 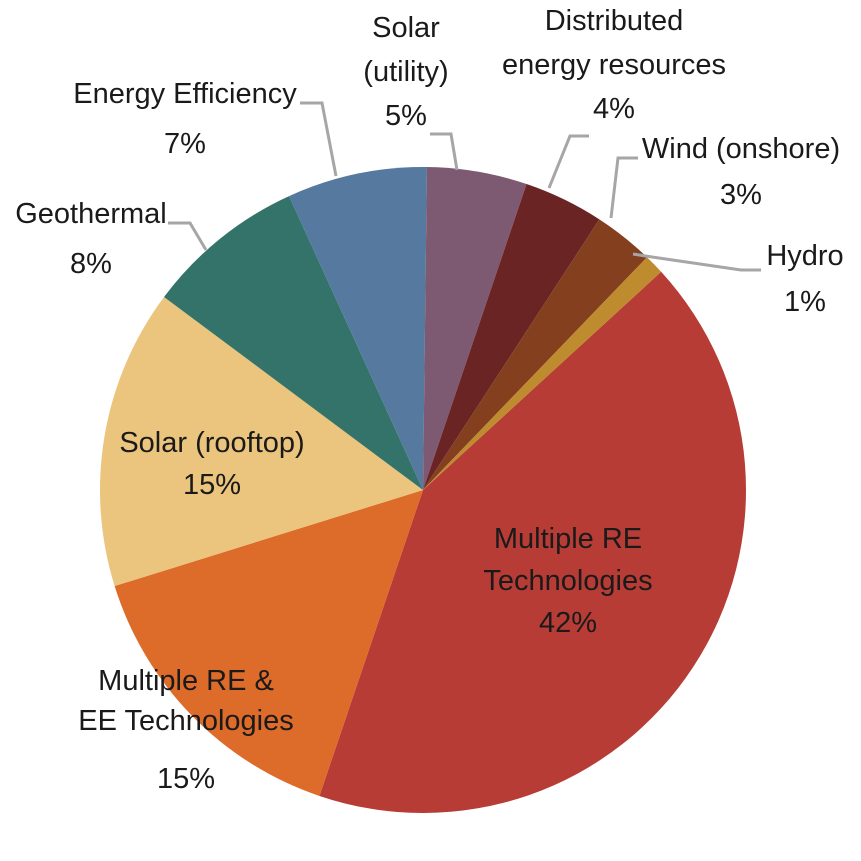 I want to click on slice-percent-1: 42%, so click(x=568, y=623).